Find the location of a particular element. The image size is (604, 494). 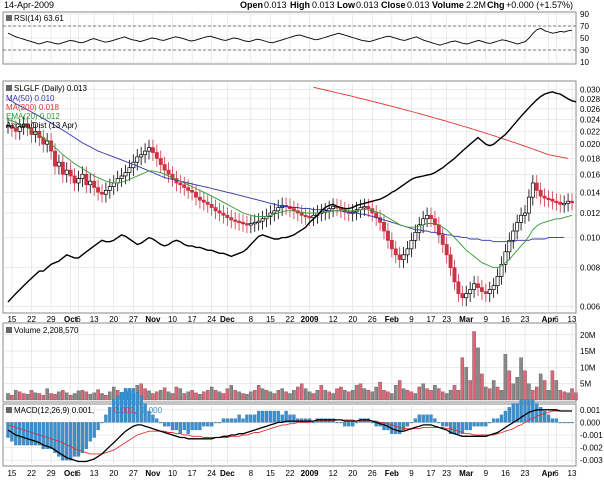

macd-series is located at coordinates (290, 425).